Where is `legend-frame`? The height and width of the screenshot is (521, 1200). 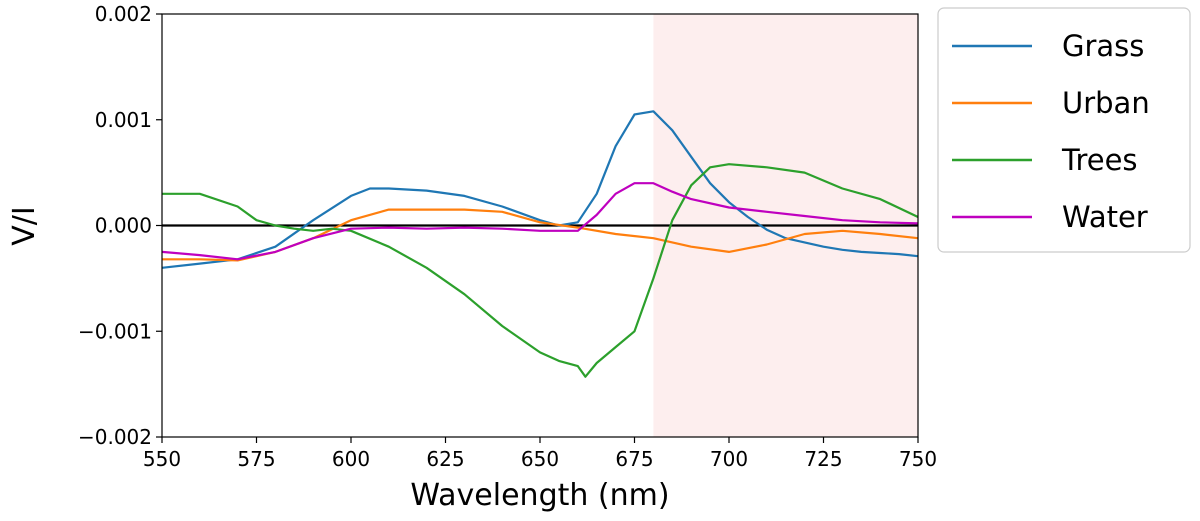 legend-frame is located at coordinates (1064, 130).